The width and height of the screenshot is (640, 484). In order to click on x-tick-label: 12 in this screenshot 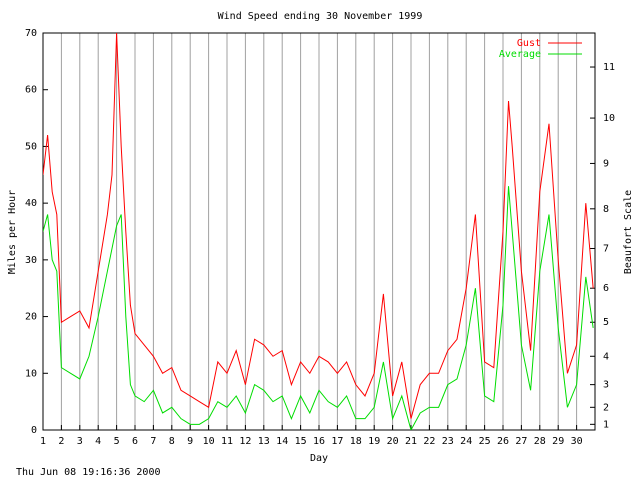, I will do `click(245, 441)`.